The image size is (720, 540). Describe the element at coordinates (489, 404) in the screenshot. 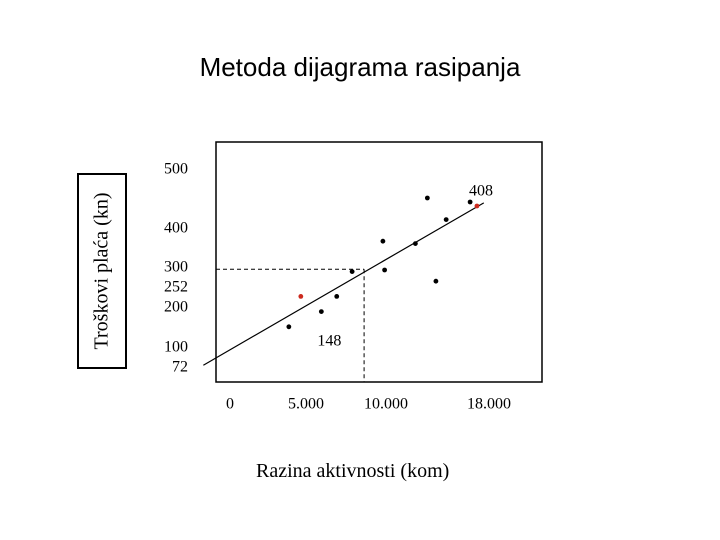

I see `x-tick-label: 18.000` at that location.